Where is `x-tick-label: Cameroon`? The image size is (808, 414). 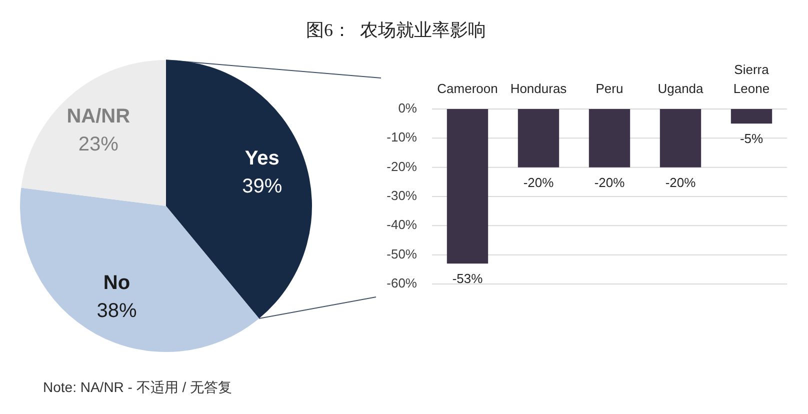
x-tick-label: Cameroon is located at coordinates (467, 88).